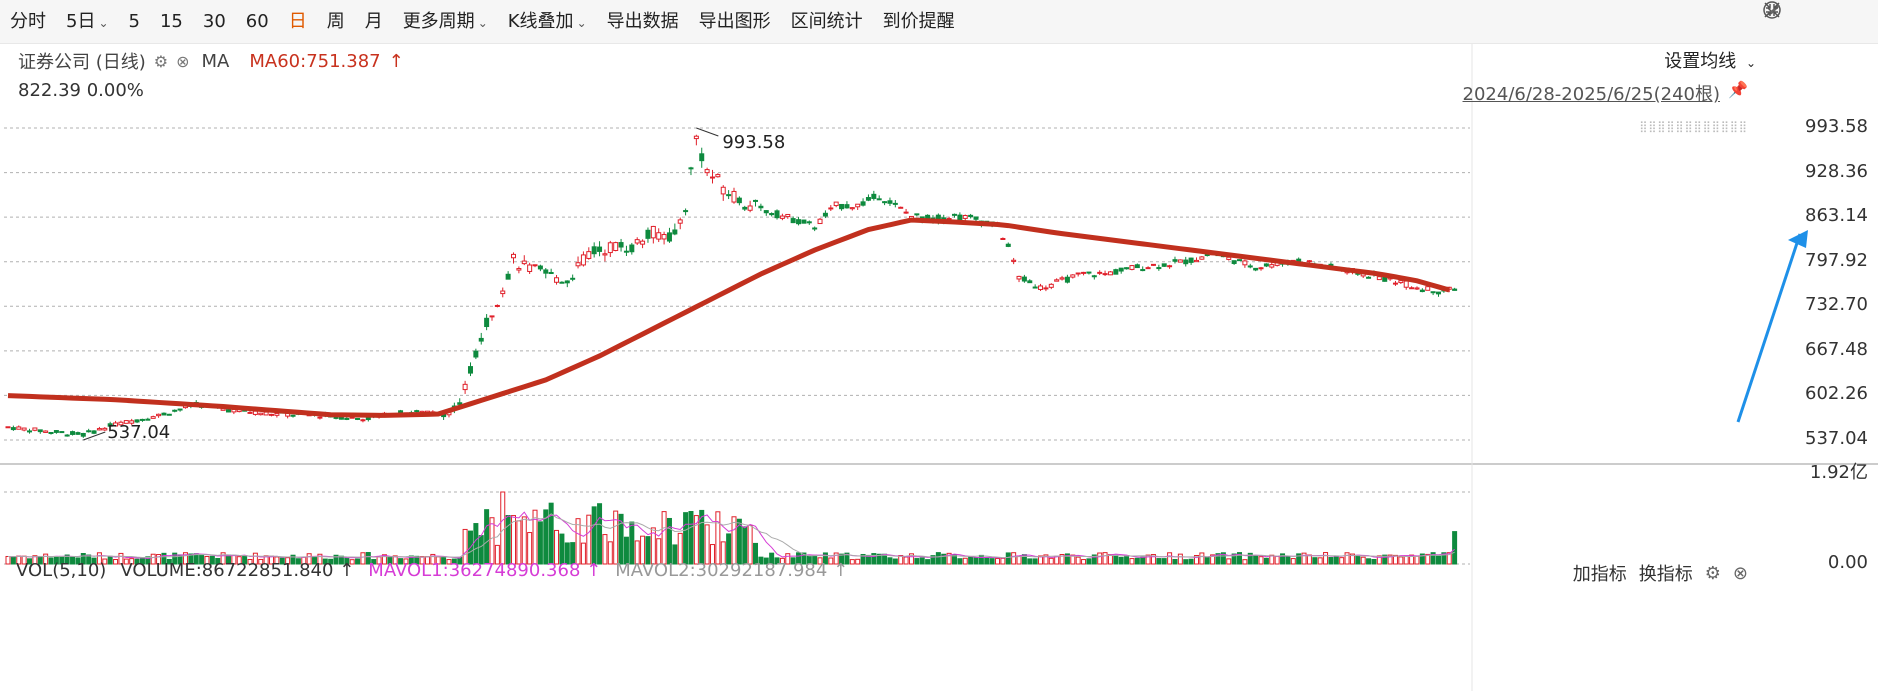 The width and height of the screenshot is (1878, 691). What do you see at coordinates (171, 21) in the screenshot?
I see `period-tab-3: 15` at bounding box center [171, 21].